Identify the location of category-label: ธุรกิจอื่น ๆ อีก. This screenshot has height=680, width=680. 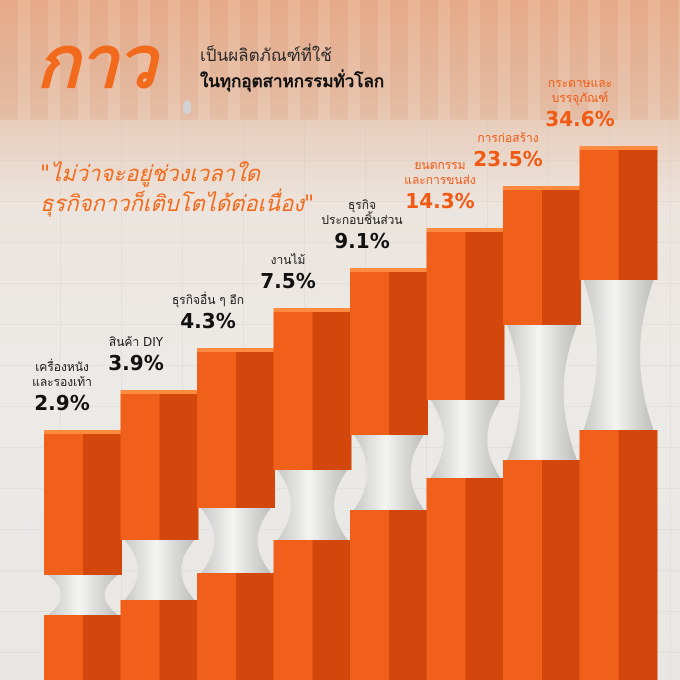
(208, 299).